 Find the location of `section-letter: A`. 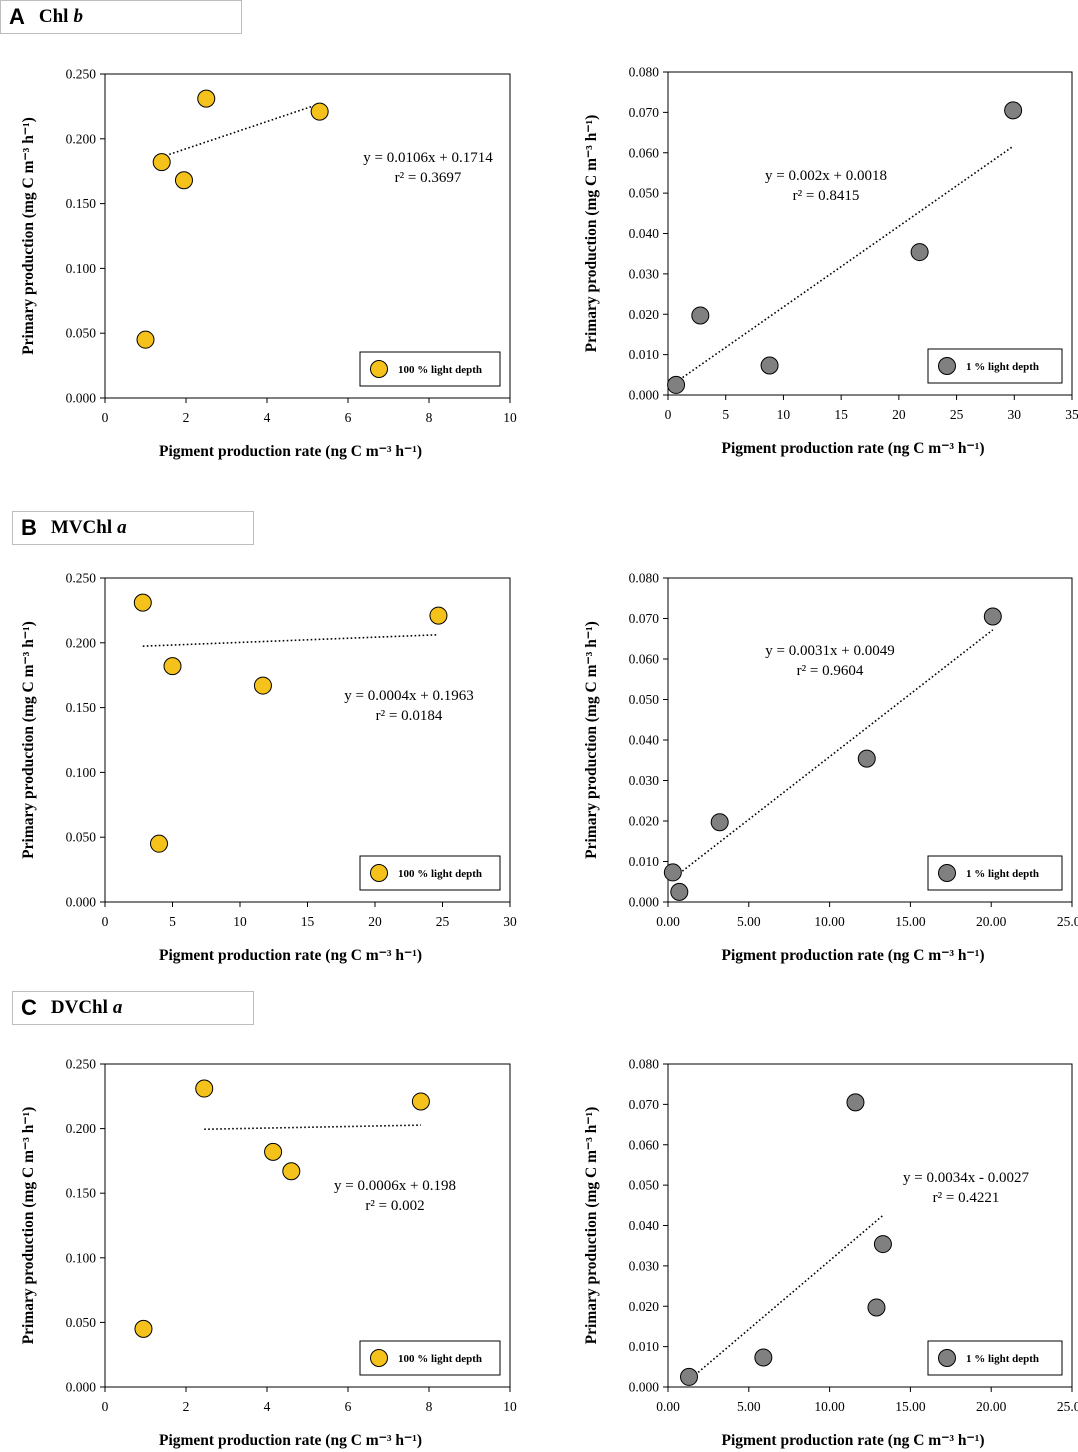

section-letter: A is located at coordinates (17, 16).